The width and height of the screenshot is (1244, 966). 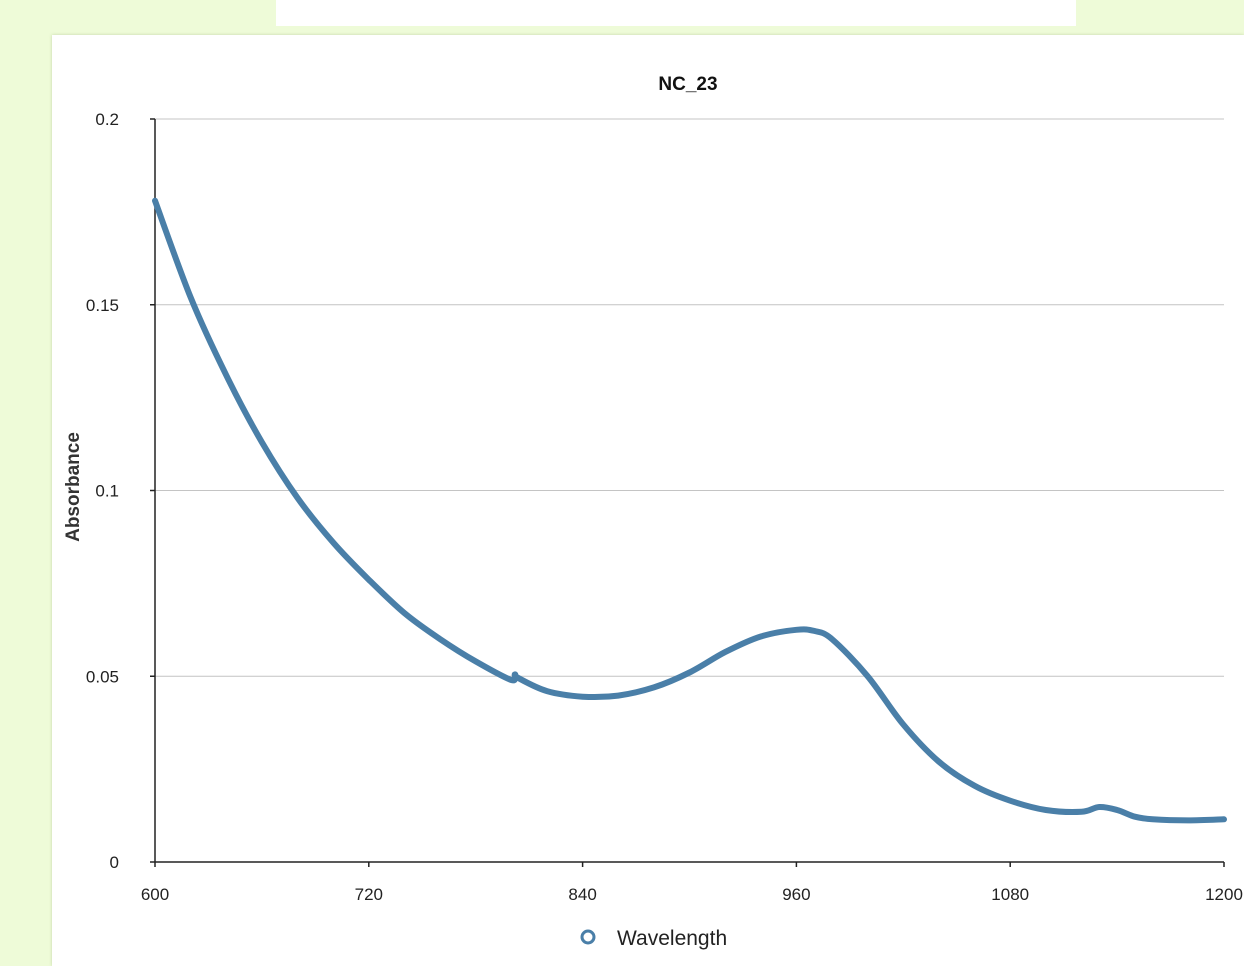 What do you see at coordinates (369, 894) in the screenshot?
I see `x-tick-label: 720` at bounding box center [369, 894].